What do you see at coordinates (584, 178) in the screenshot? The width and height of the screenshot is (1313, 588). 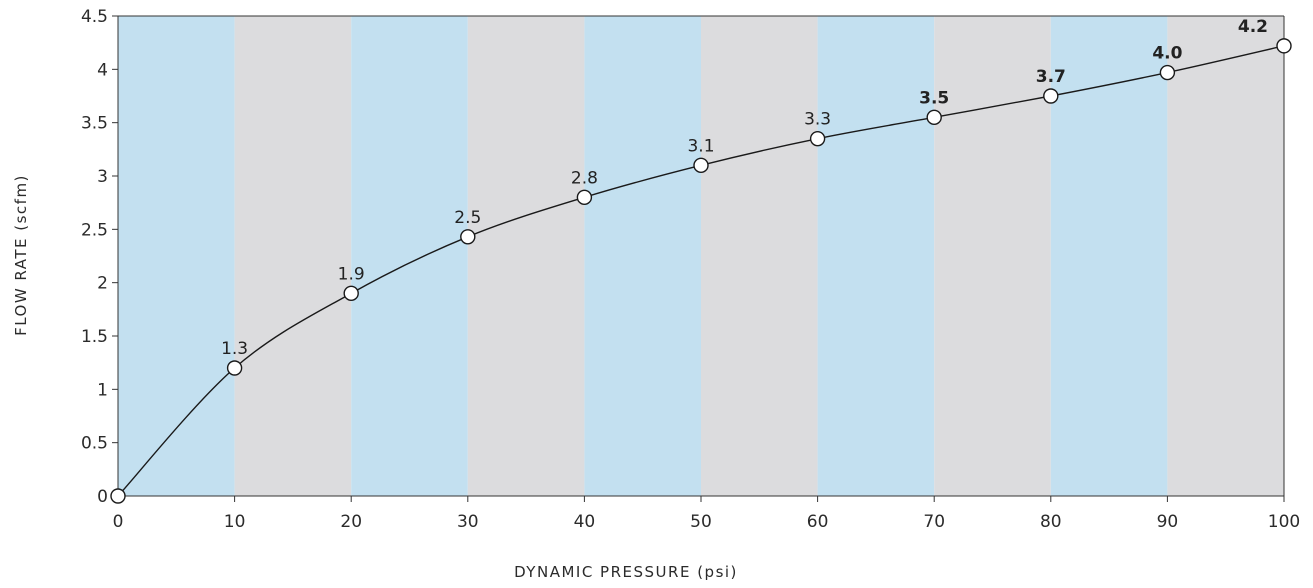 I see `data-label: 2.8` at bounding box center [584, 178].